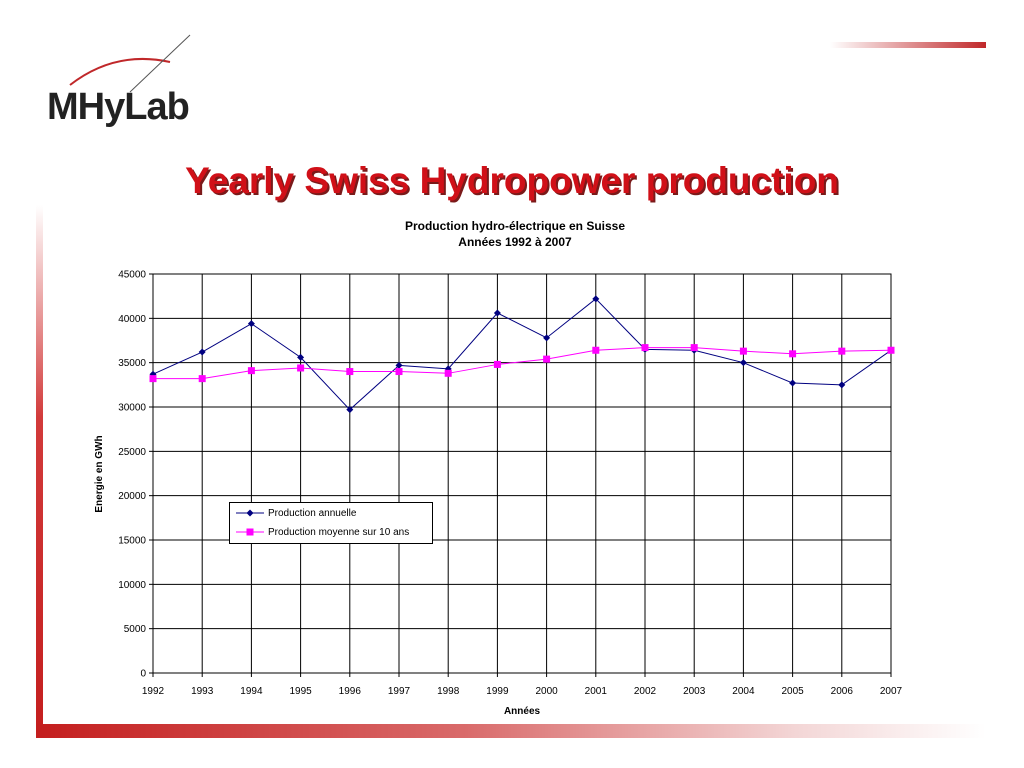 This screenshot has width=1024, height=768. Describe the element at coordinates (522, 711) in the screenshot. I see `x-axis-label: Années` at that location.